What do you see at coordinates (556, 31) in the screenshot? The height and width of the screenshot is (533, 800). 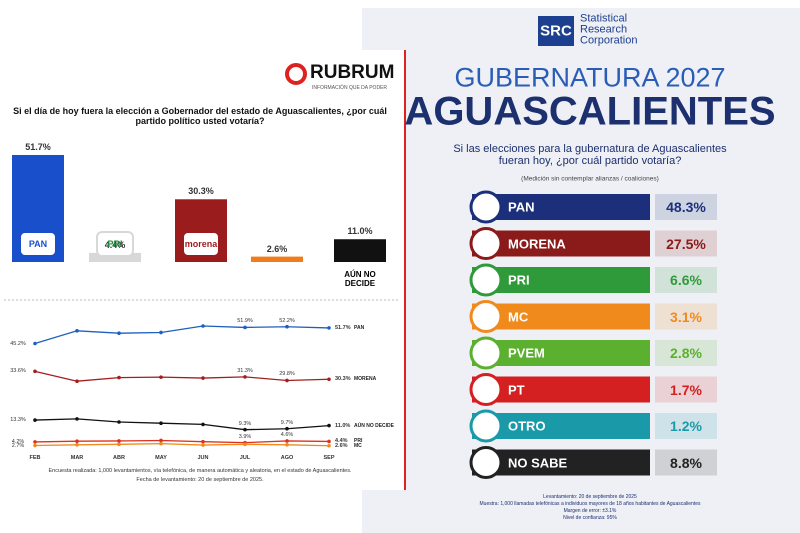 I see `src-logo-box` at bounding box center [556, 31].